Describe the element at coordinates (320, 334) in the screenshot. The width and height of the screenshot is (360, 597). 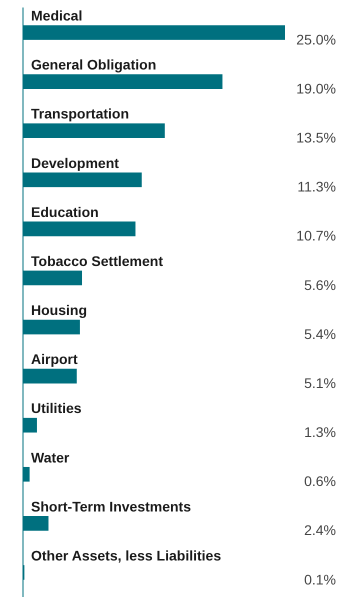
I see `data-label: 5.4%` at that location.